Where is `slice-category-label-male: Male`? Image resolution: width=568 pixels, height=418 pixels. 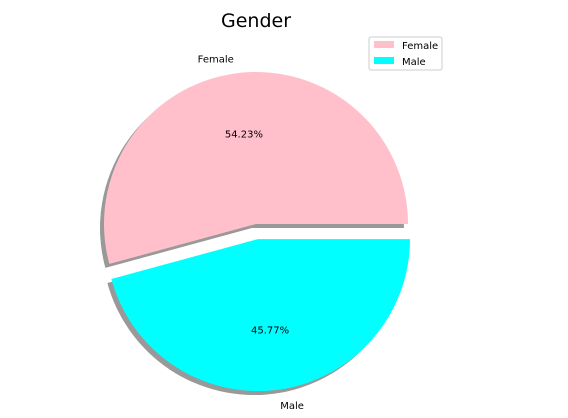
slice-category-label-male: Male is located at coordinates (292, 406).